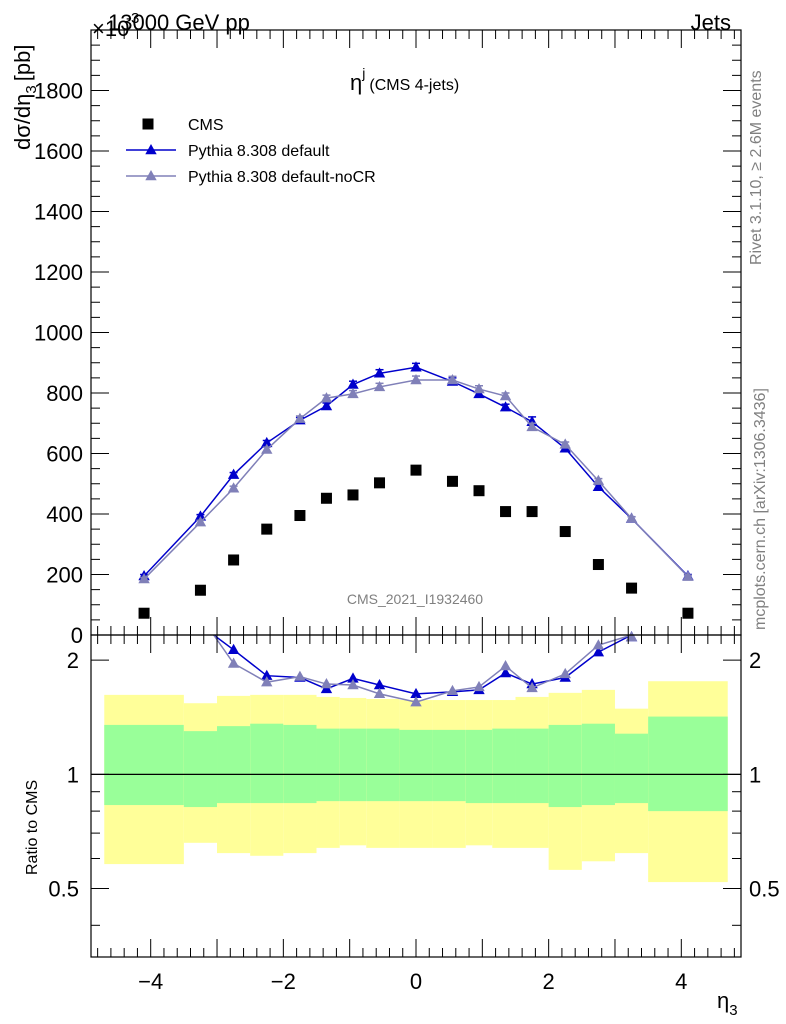 The height and width of the screenshot is (1024, 786). Describe the element at coordinates (756, 167) in the screenshot. I see `rivet-label: Rivet 3.1.10, ≥ 2.6M events` at that location.